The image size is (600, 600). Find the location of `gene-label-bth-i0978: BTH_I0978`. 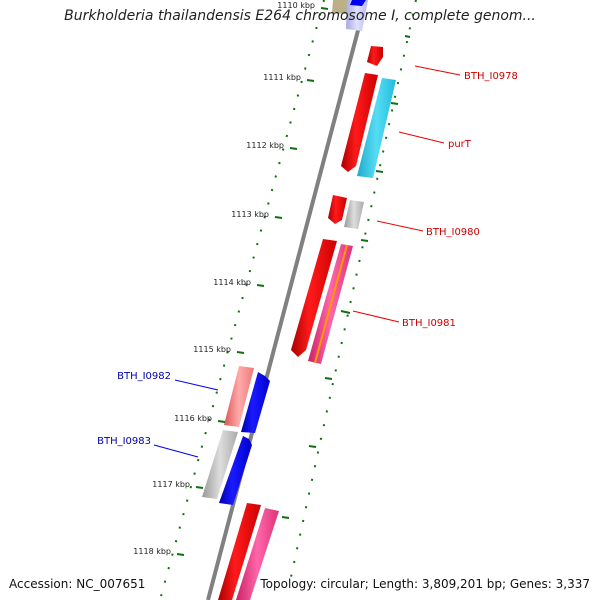

gene-label-bth-i0978: BTH_I0978 is located at coordinates (491, 76).